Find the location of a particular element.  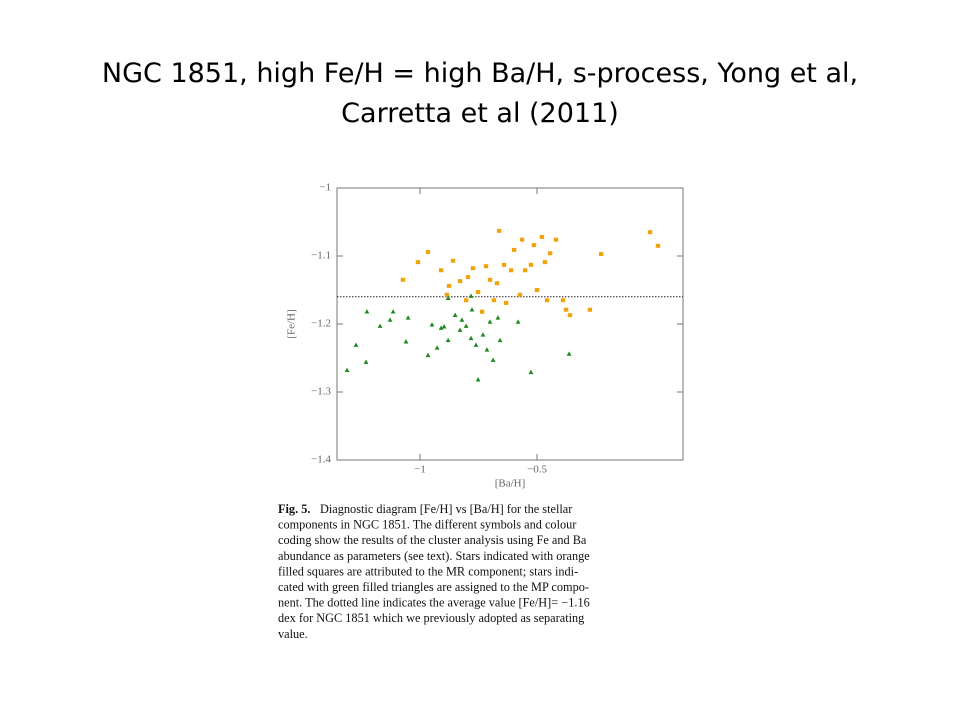

caption-line: value. is located at coordinates (293, 634).